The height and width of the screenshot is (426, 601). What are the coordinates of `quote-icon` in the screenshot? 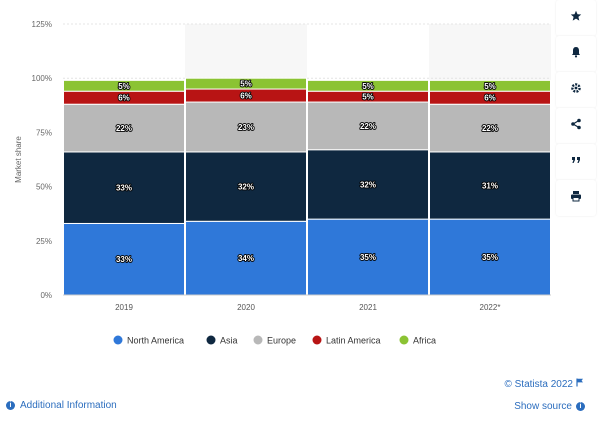 It's located at (576, 162).